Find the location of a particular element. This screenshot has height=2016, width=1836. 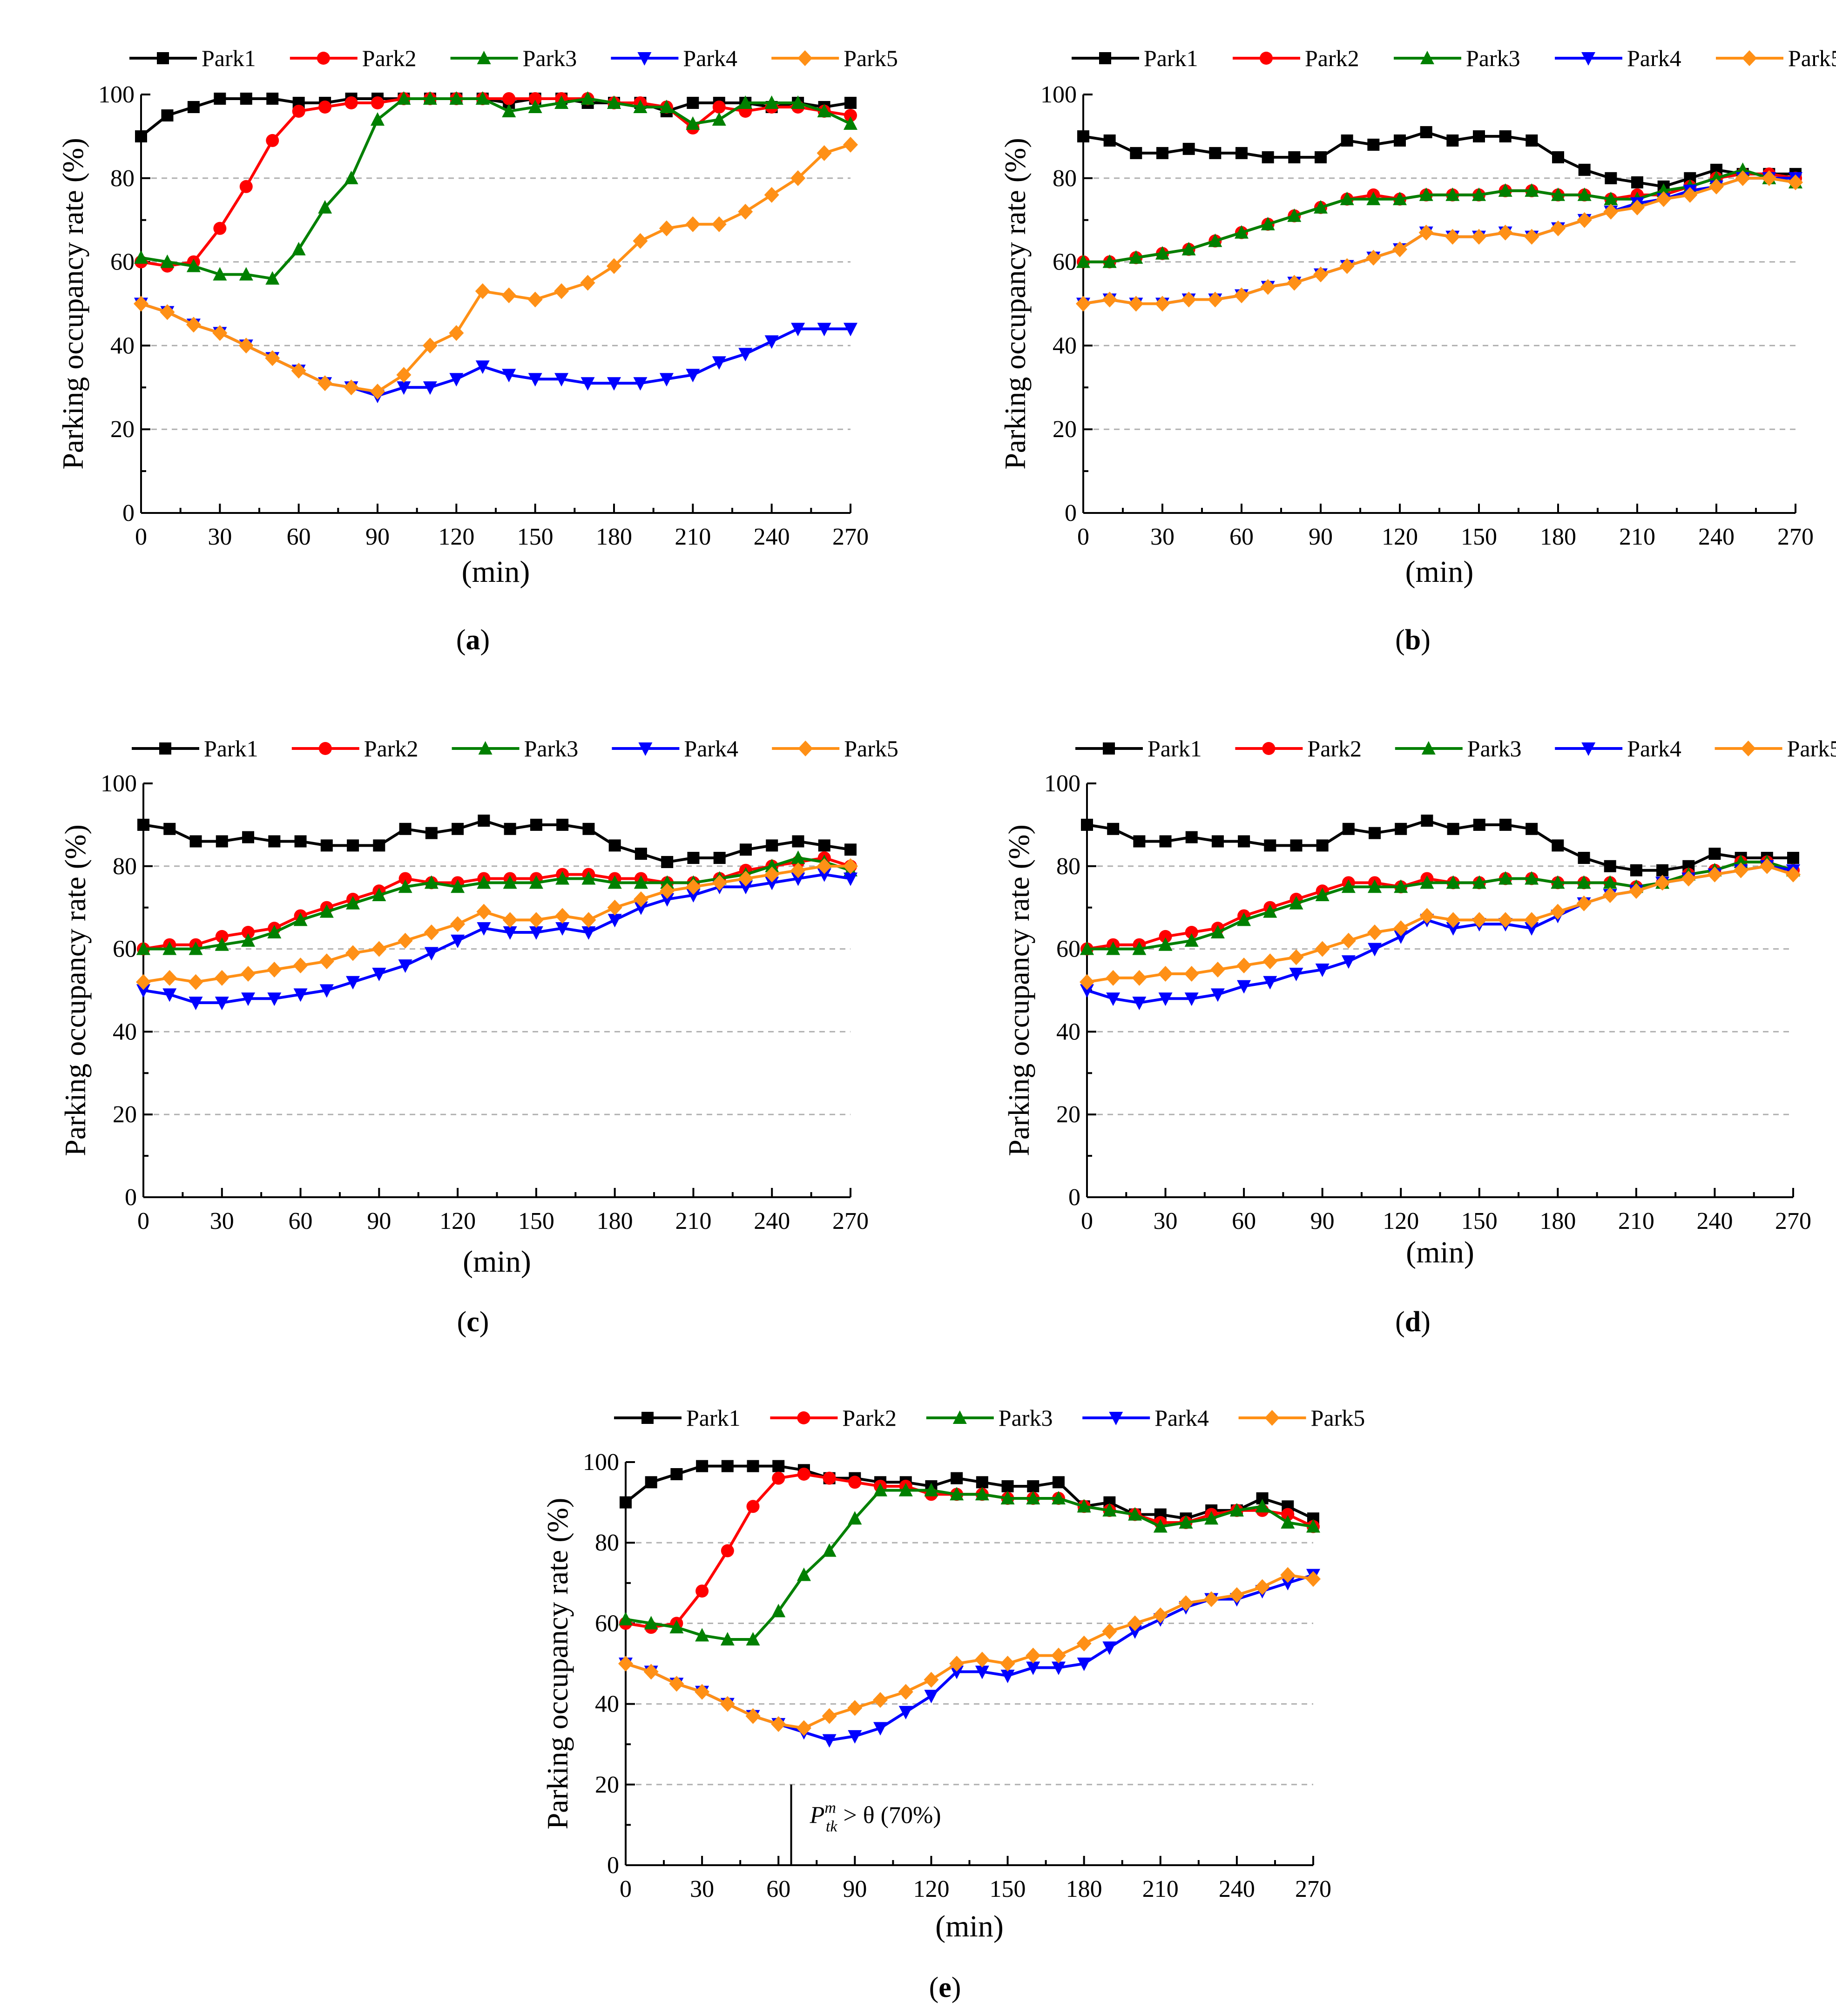

legend-label: Park3 is located at coordinates (1493, 58).